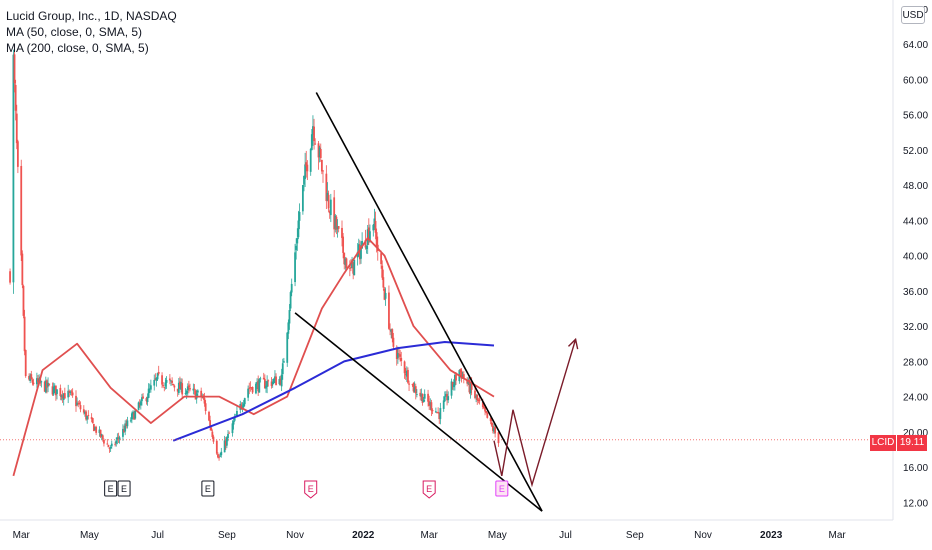 This screenshot has width=932, height=550. Describe the element at coordinates (915, 186) in the screenshot. I see `y-tick-label: 48.00` at that location.